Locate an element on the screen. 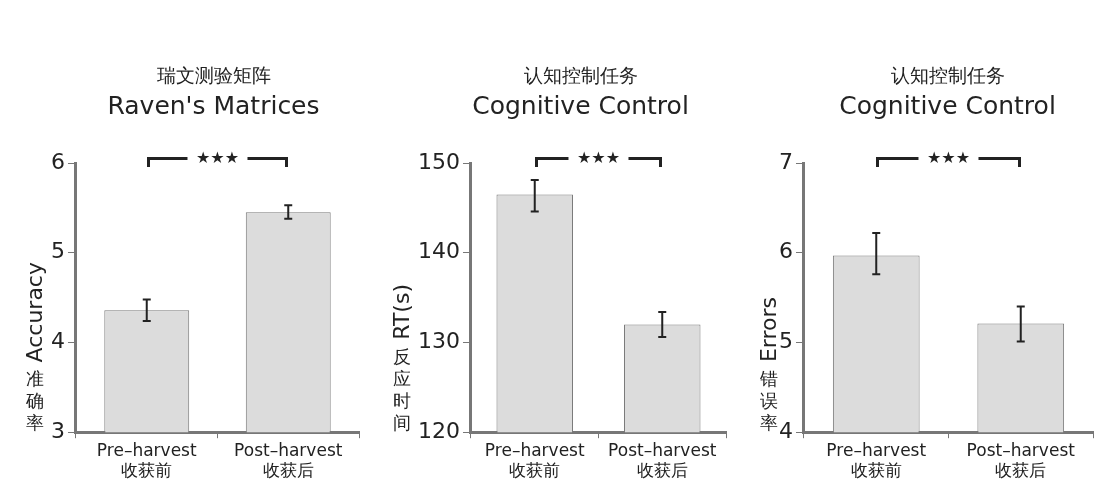 The image size is (1101, 485). y-tick-label: 120 is located at coordinates (438, 430).